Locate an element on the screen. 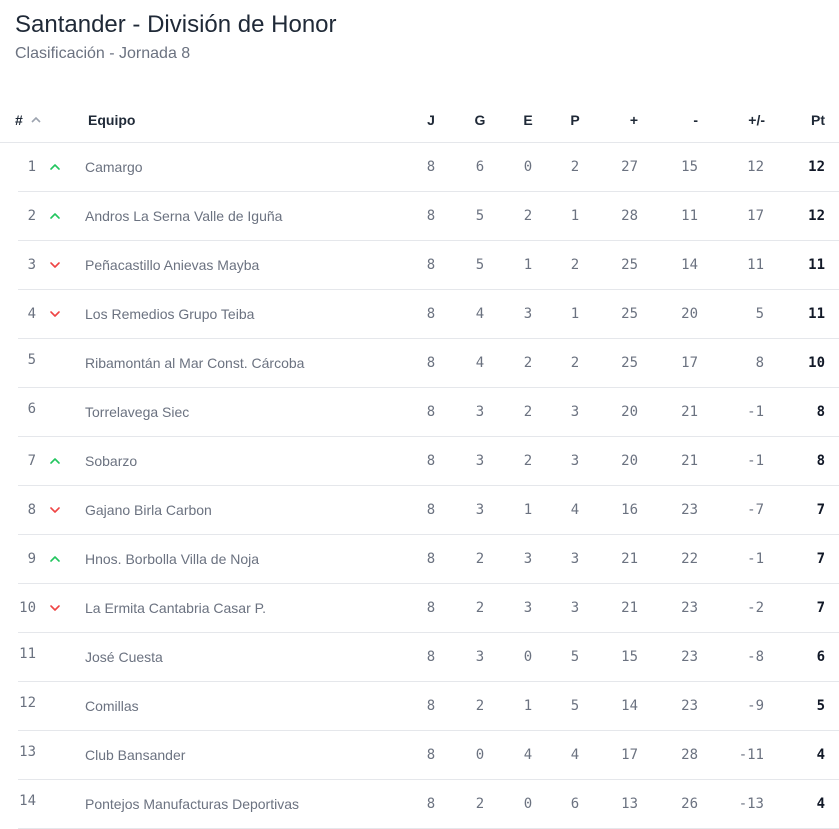  goal-difference-cell: 11 is located at coordinates (755, 265).